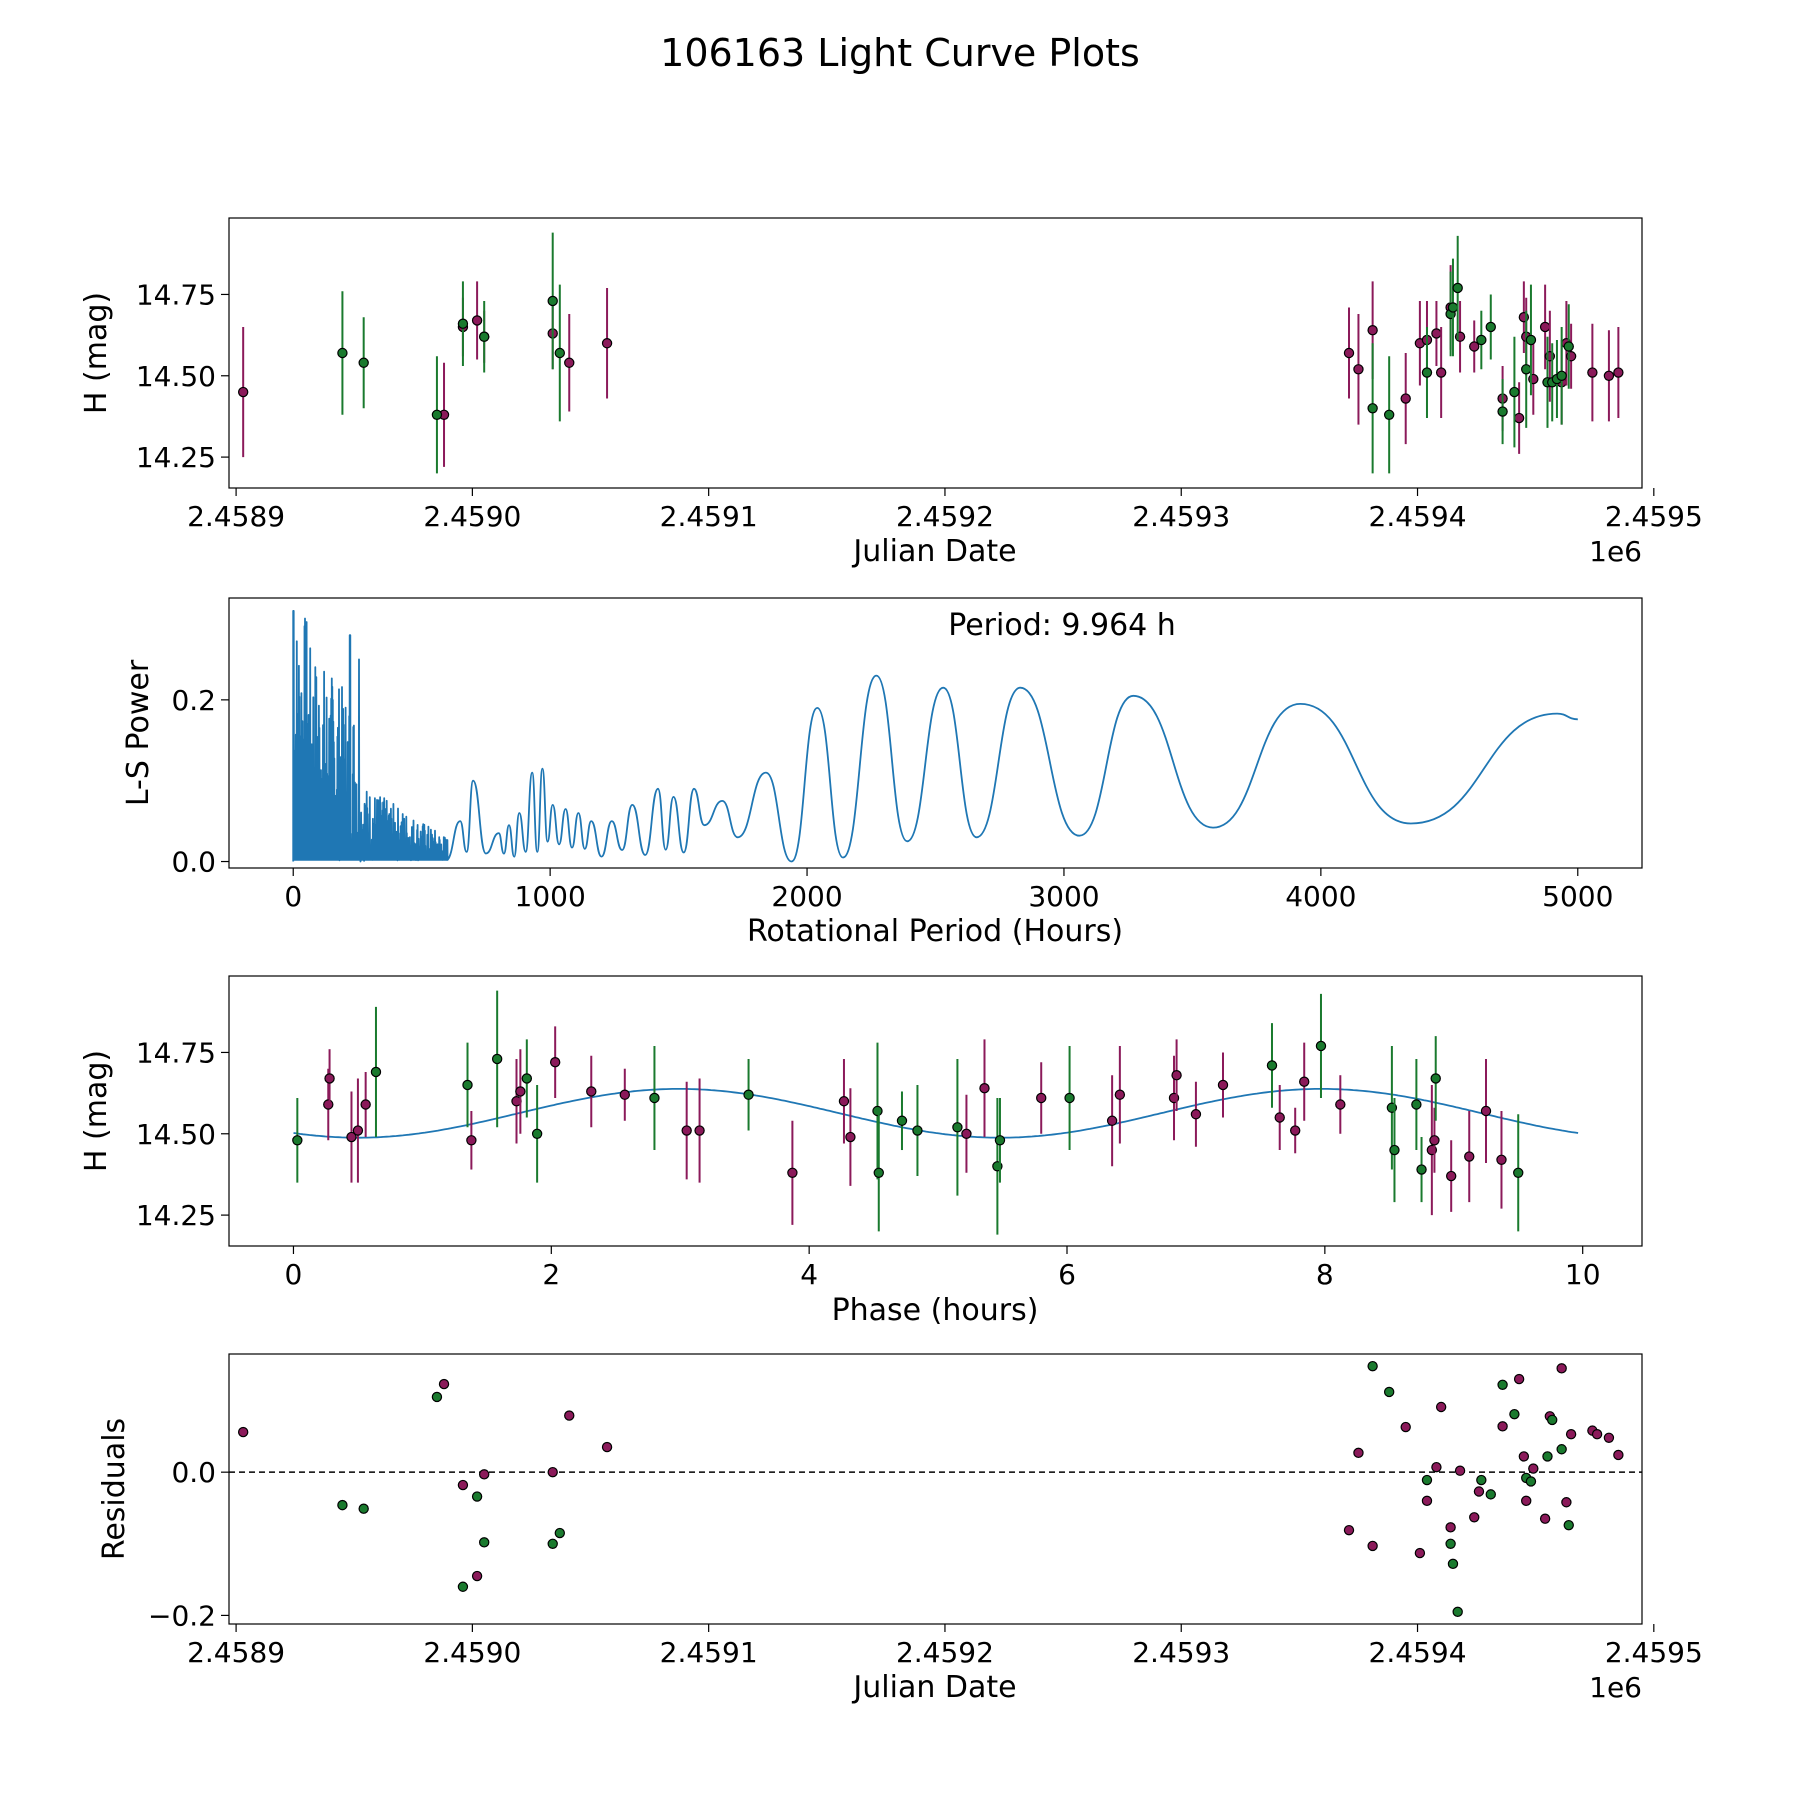 Image resolution: width=1800 pixels, height=1800 pixels. Describe the element at coordinates (236, 1652) in the screenshot. I see `residual-xtick-label: 2.4589` at that location.